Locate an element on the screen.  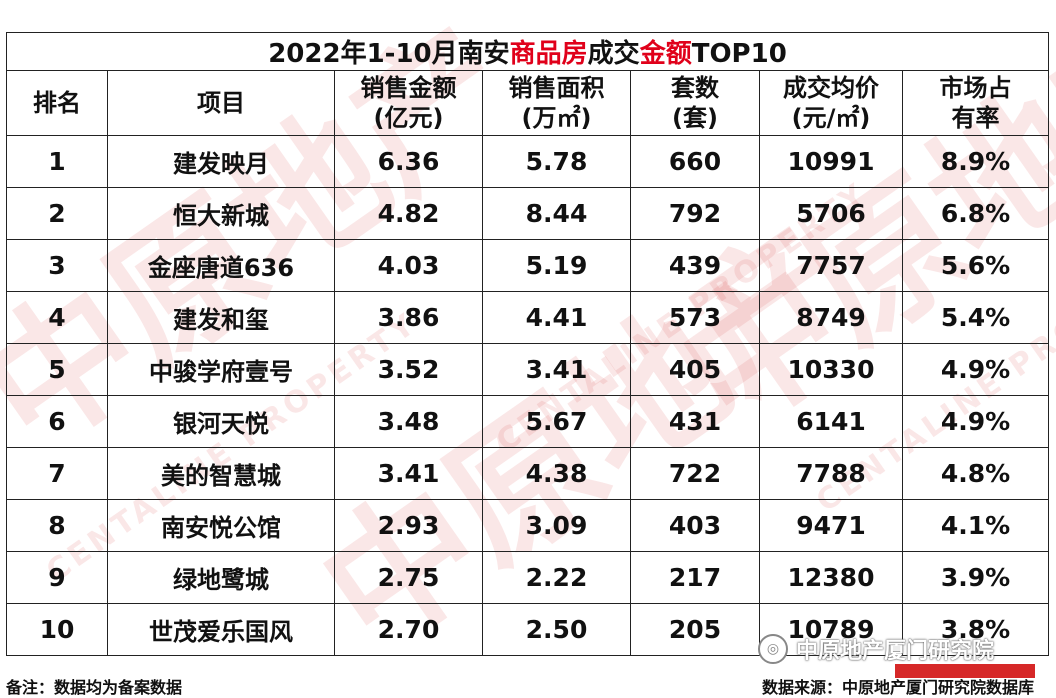
cell-amount: 2.75 is located at coordinates (408, 577).